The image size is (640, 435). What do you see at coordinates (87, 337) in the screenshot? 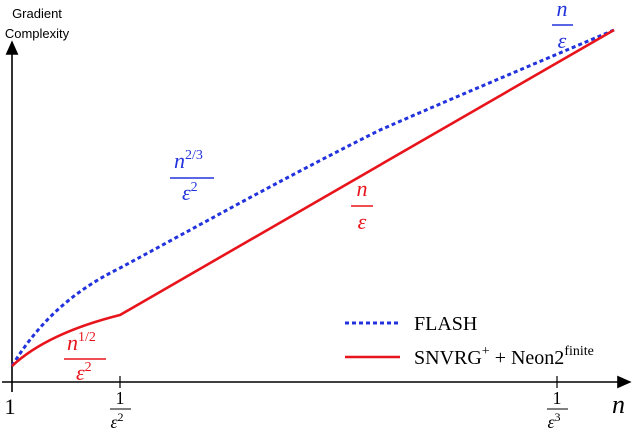
I see `exponent: 1/2` at bounding box center [87, 337].